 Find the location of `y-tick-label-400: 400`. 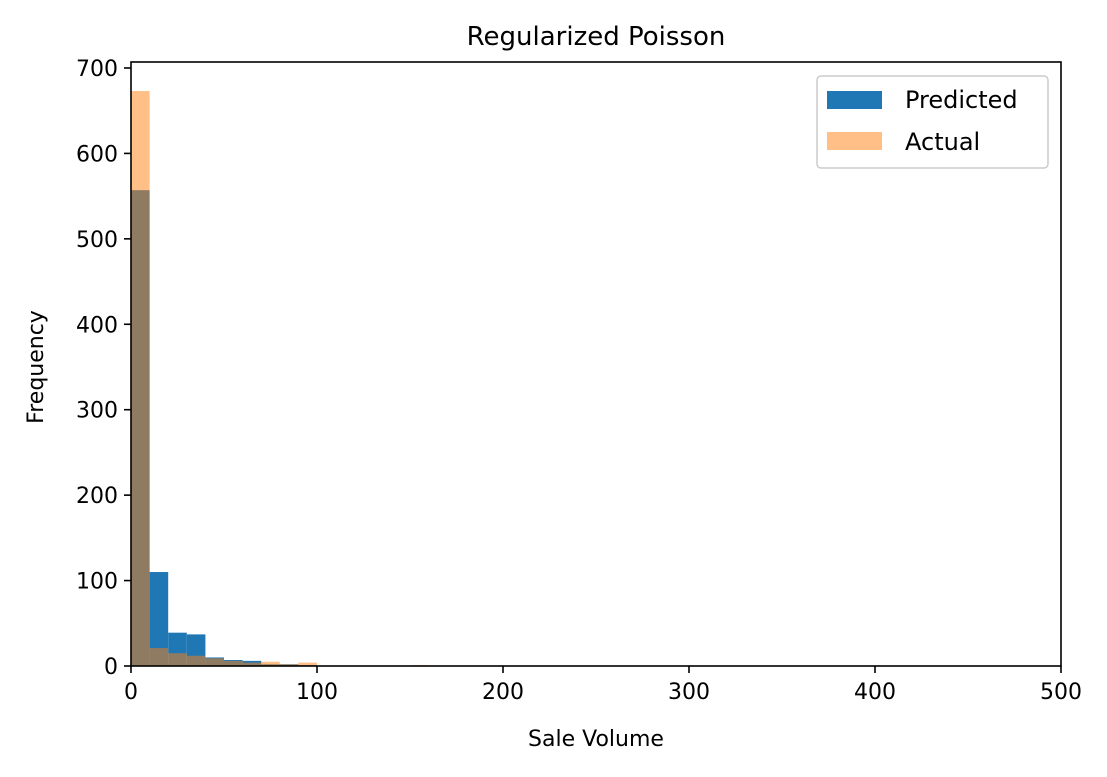

y-tick-label-400: 400 is located at coordinates (97, 325).